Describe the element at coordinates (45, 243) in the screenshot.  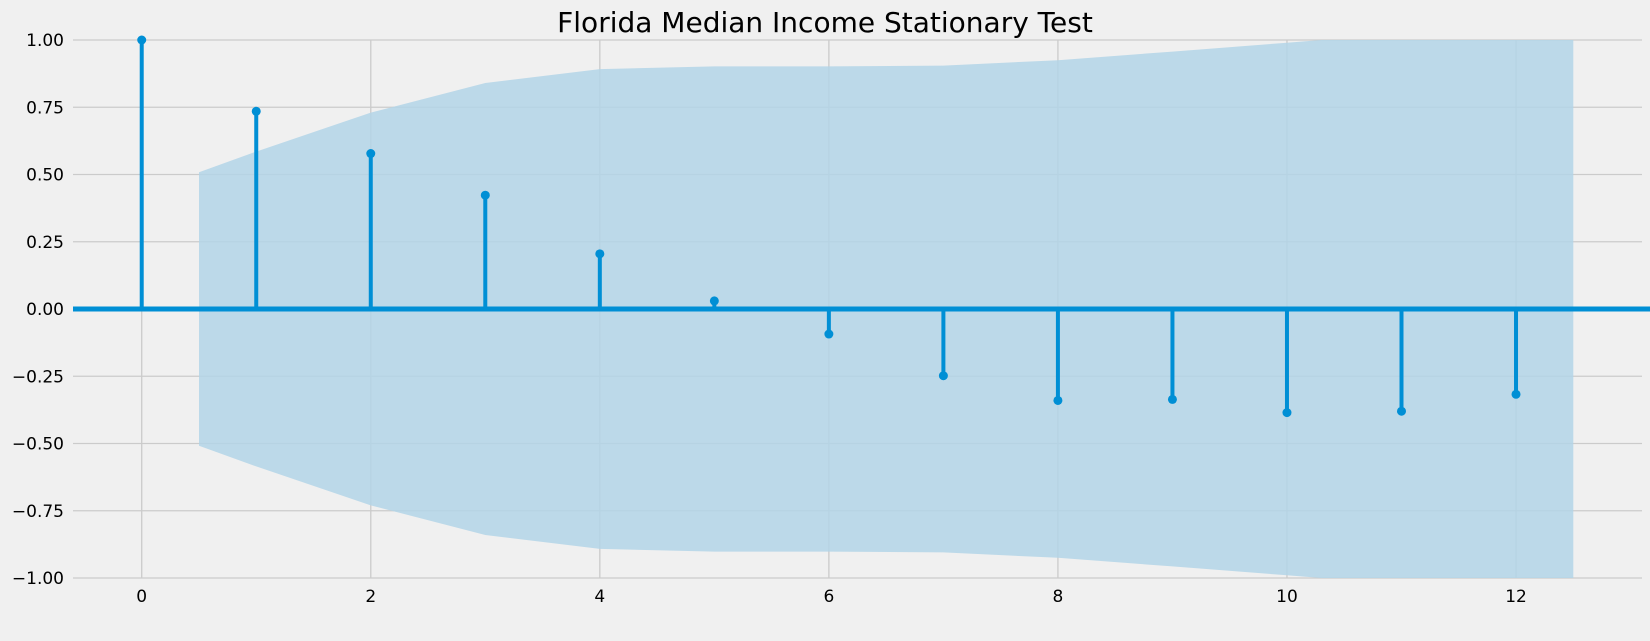
I see `y-tick-label: 0.25` at that location.